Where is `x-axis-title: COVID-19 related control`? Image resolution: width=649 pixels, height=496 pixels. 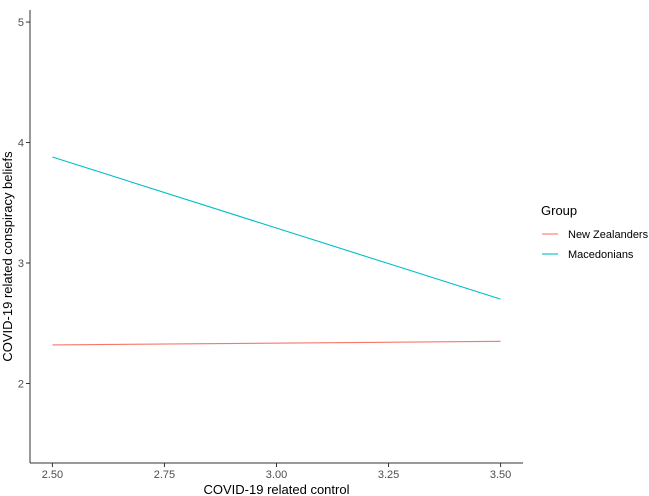 x-axis-title: COVID-19 related control is located at coordinates (277, 489).